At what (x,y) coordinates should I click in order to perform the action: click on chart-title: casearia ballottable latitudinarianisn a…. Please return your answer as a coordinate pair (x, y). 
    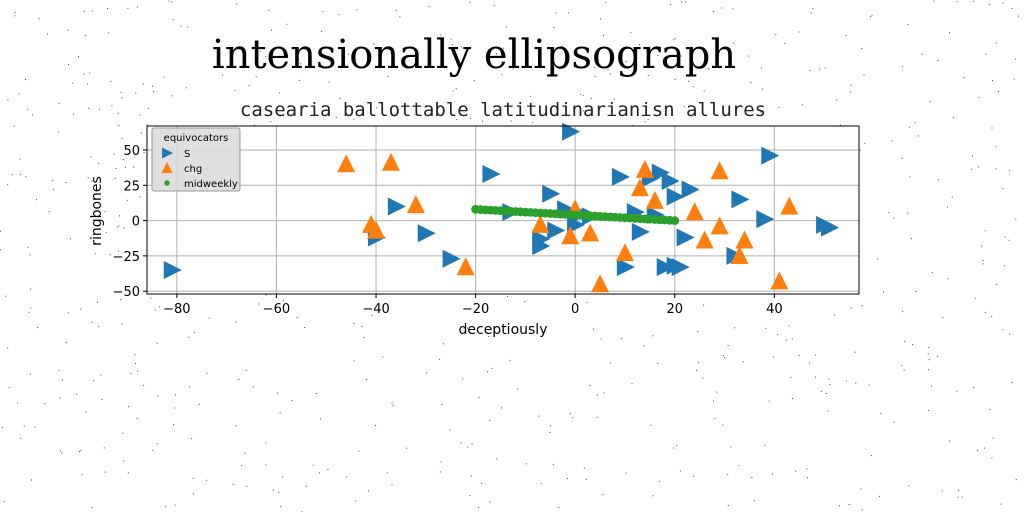
    Looking at the image, I should click on (503, 110).